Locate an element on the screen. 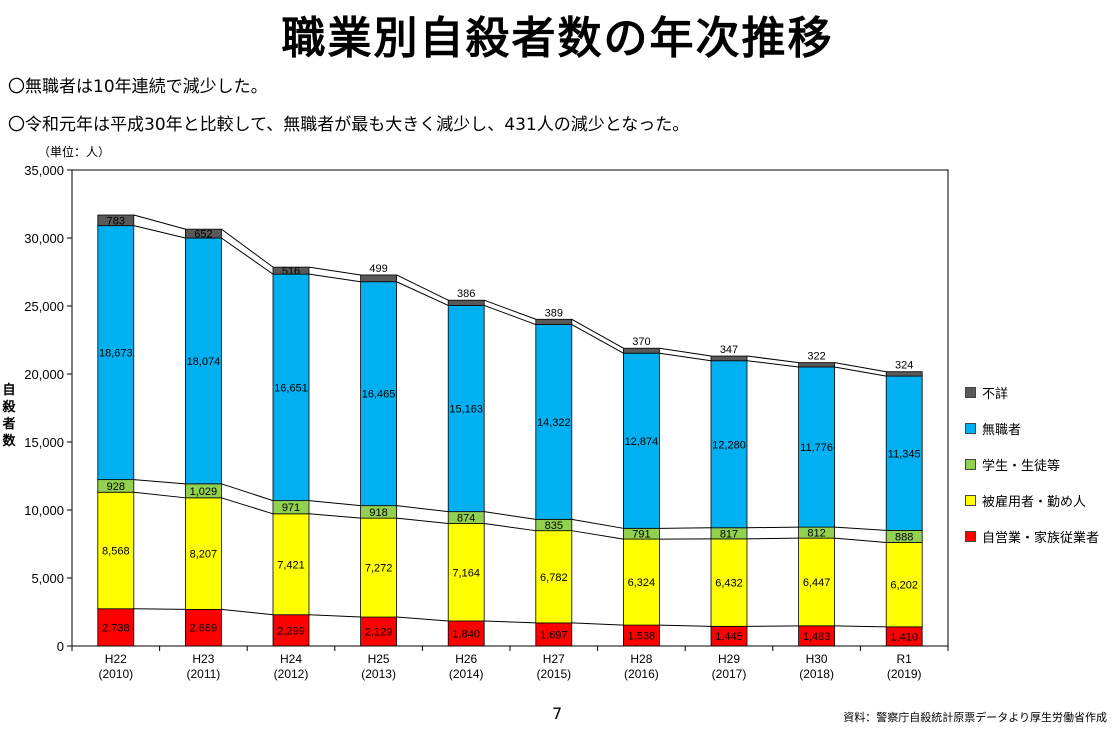 This screenshot has width=1115, height=730. x-tick-label: H26 is located at coordinates (466, 659).